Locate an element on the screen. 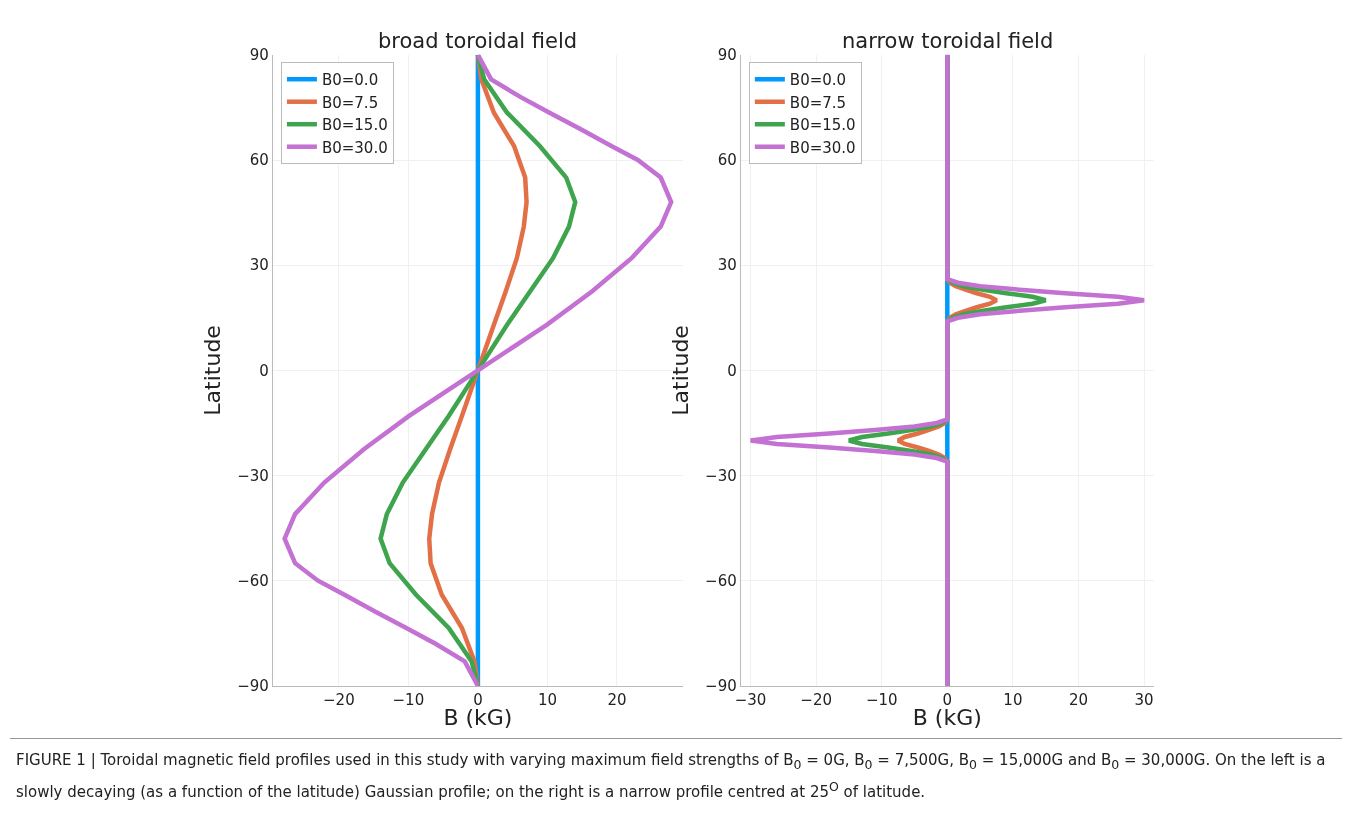 This screenshot has width=1356, height=818. text: FIGURE 1 | Toroidal magnetic field profiles used in this study with varying maximum field strengths of B$_{0}$ = 0G, B$_{0}$ = 7,500G, B$_{0}$ = 15,000G and B$_{0}$ = 30,000G. On the left is a slowly decaying (as a function of the latitude) Gaussian profile; on the right is a narrow profile centred at 25$^{O}$ of latitude. is located at coordinates (671, 776).